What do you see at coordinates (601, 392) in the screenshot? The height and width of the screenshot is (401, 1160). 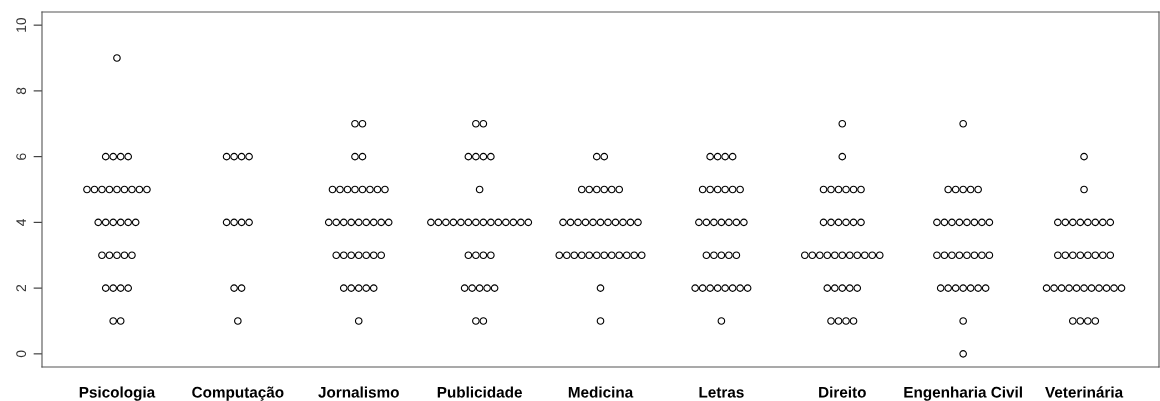 I see `x-tick-label: Medicina` at bounding box center [601, 392].